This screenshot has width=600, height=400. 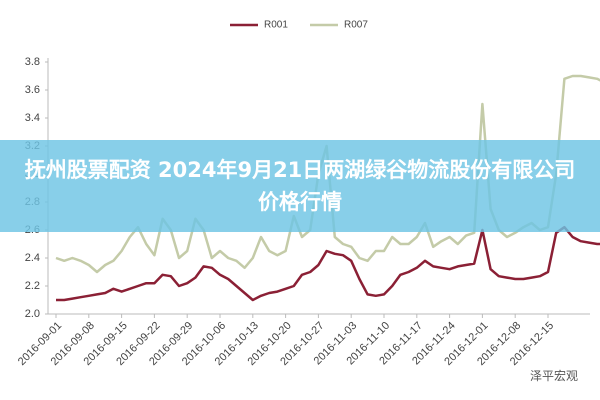 I want to click on legend-label: R001, so click(x=276, y=25).